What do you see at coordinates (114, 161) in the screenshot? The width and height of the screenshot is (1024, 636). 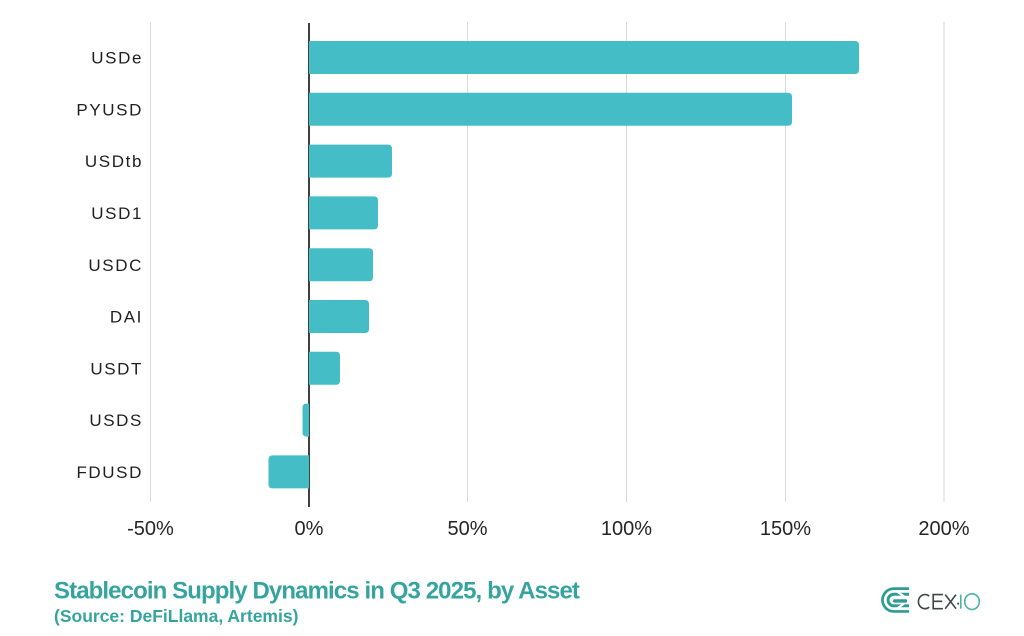 I see `svg-text: USDtb` at bounding box center [114, 161].